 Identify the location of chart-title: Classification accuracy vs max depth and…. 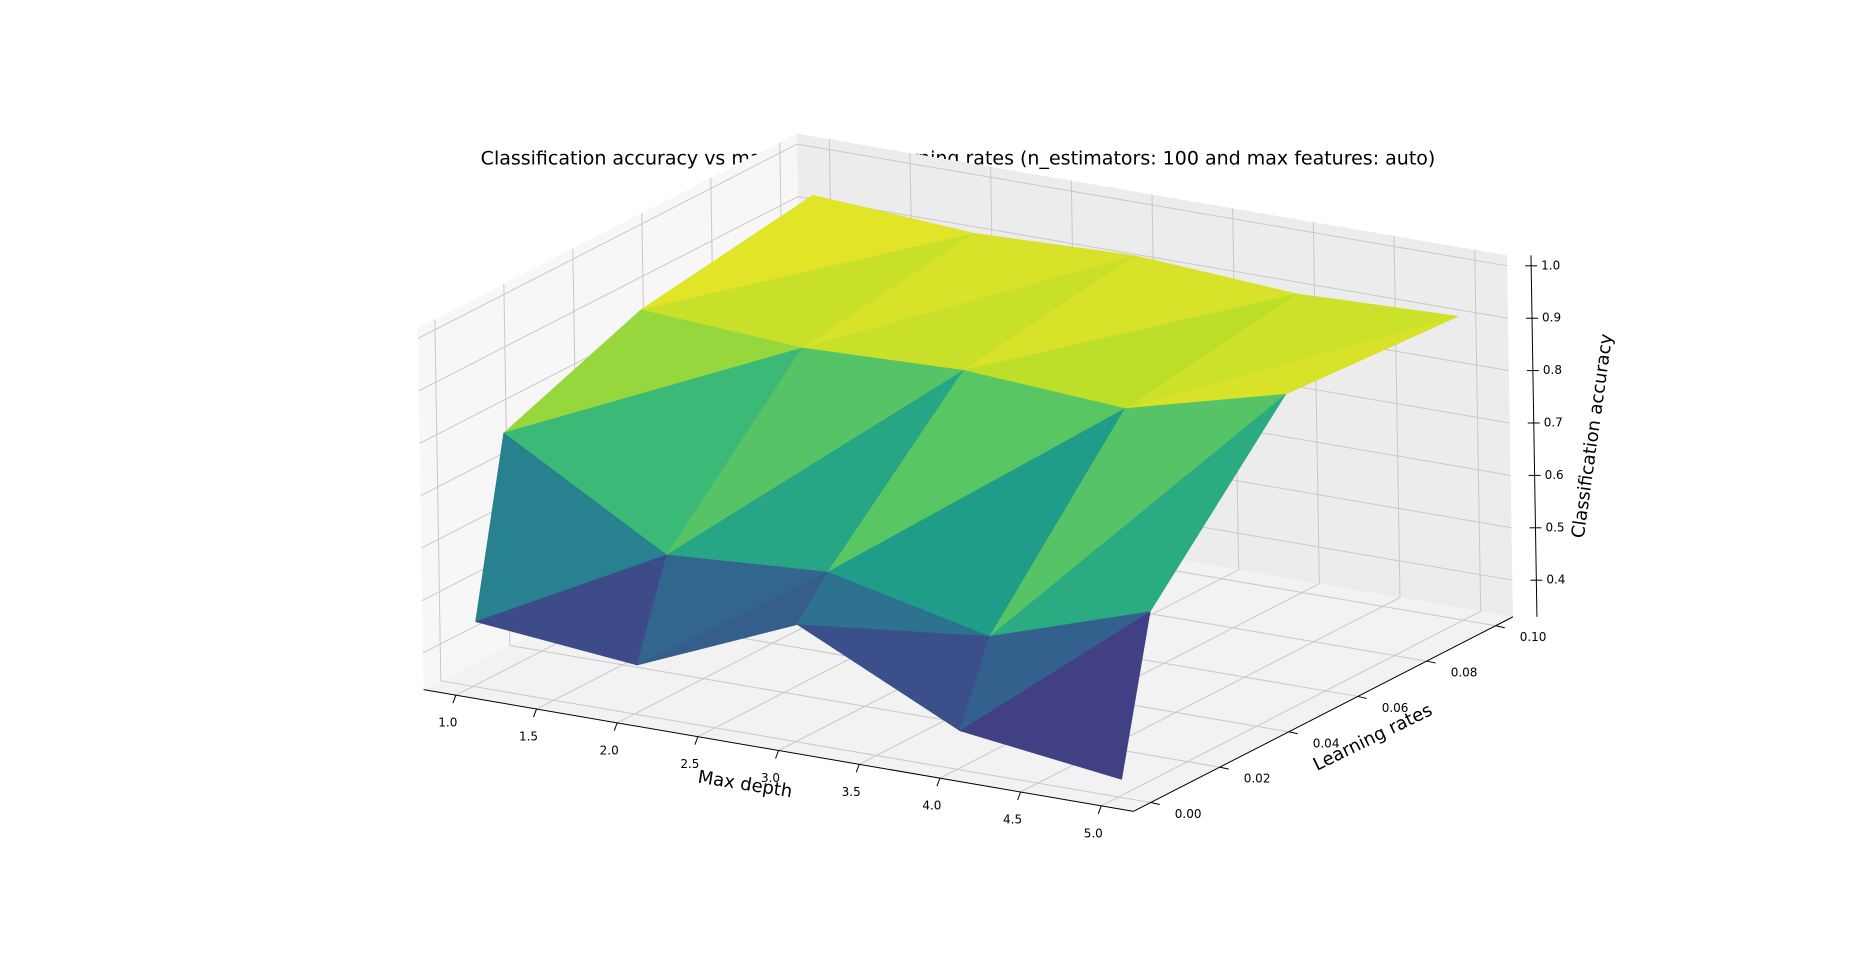
(958, 159).